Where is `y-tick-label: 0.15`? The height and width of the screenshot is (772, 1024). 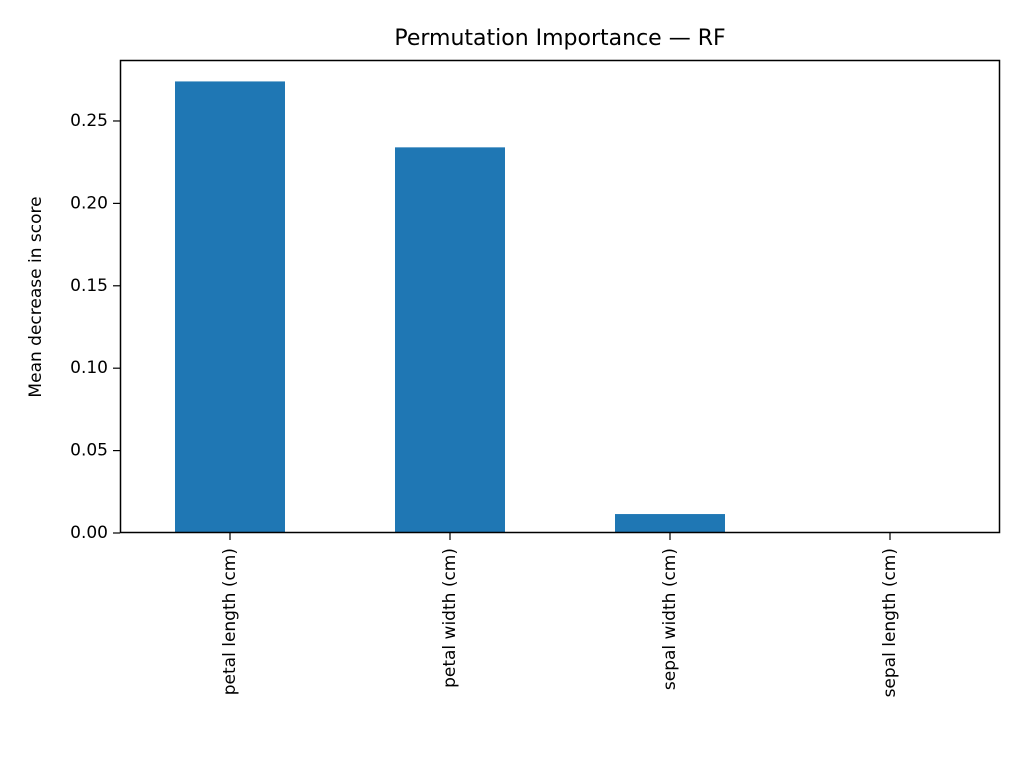
y-tick-label: 0.15 is located at coordinates (89, 286).